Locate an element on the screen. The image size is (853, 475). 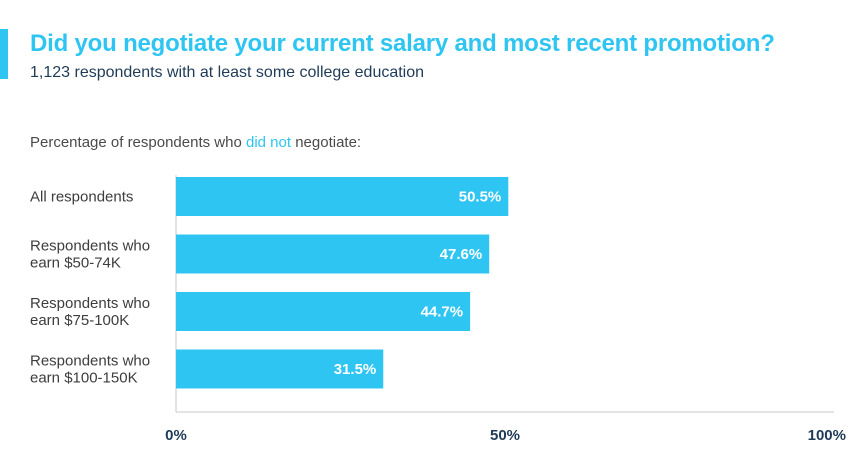
bar-value-label: 47.6% is located at coordinates (461, 254).